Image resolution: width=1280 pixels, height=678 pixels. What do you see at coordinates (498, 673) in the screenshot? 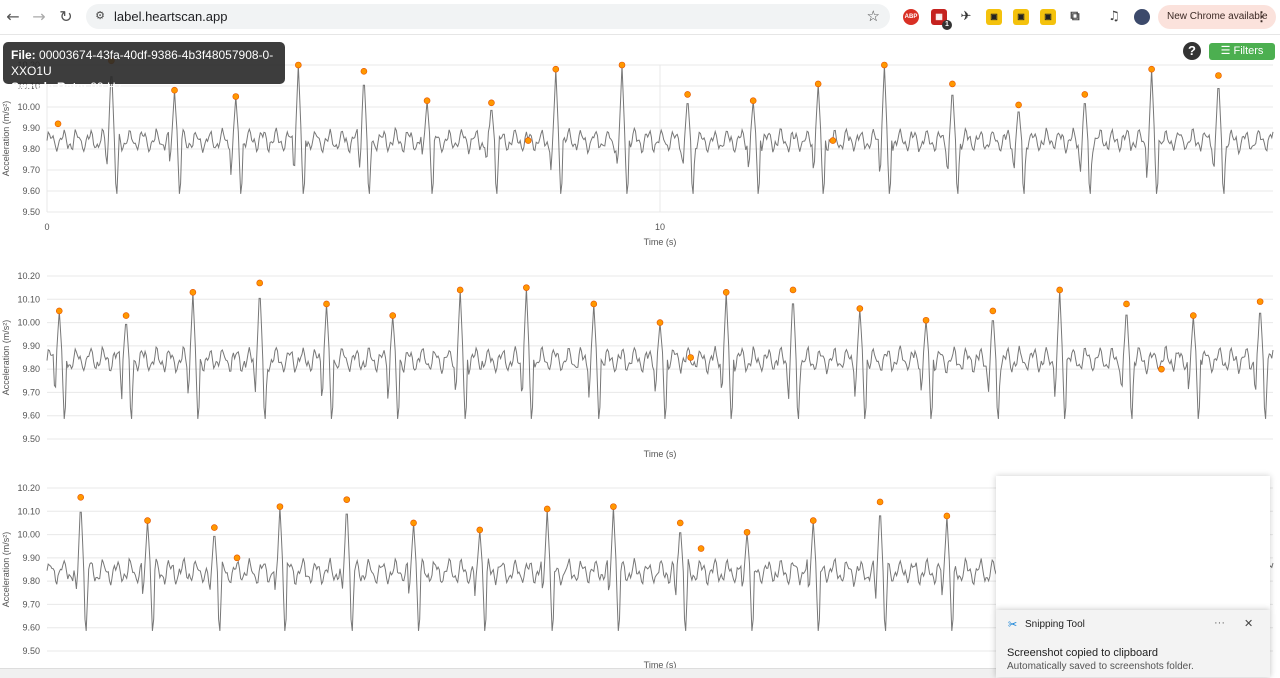
I see `scrollbar` at bounding box center [498, 673].